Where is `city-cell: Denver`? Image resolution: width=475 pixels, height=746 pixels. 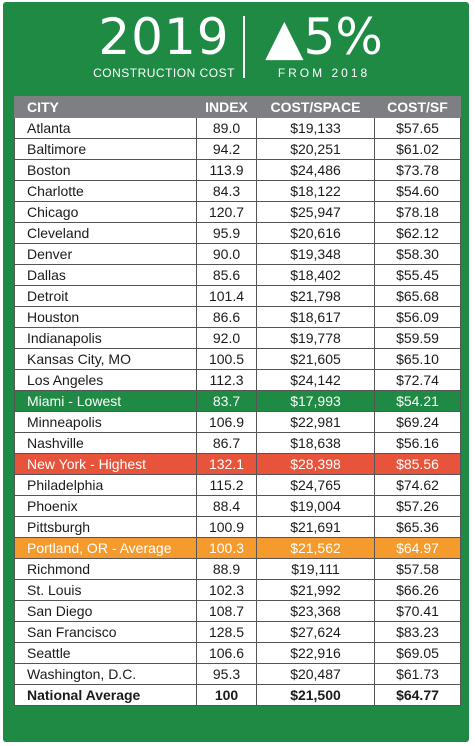
city-cell: Denver is located at coordinates (105, 254).